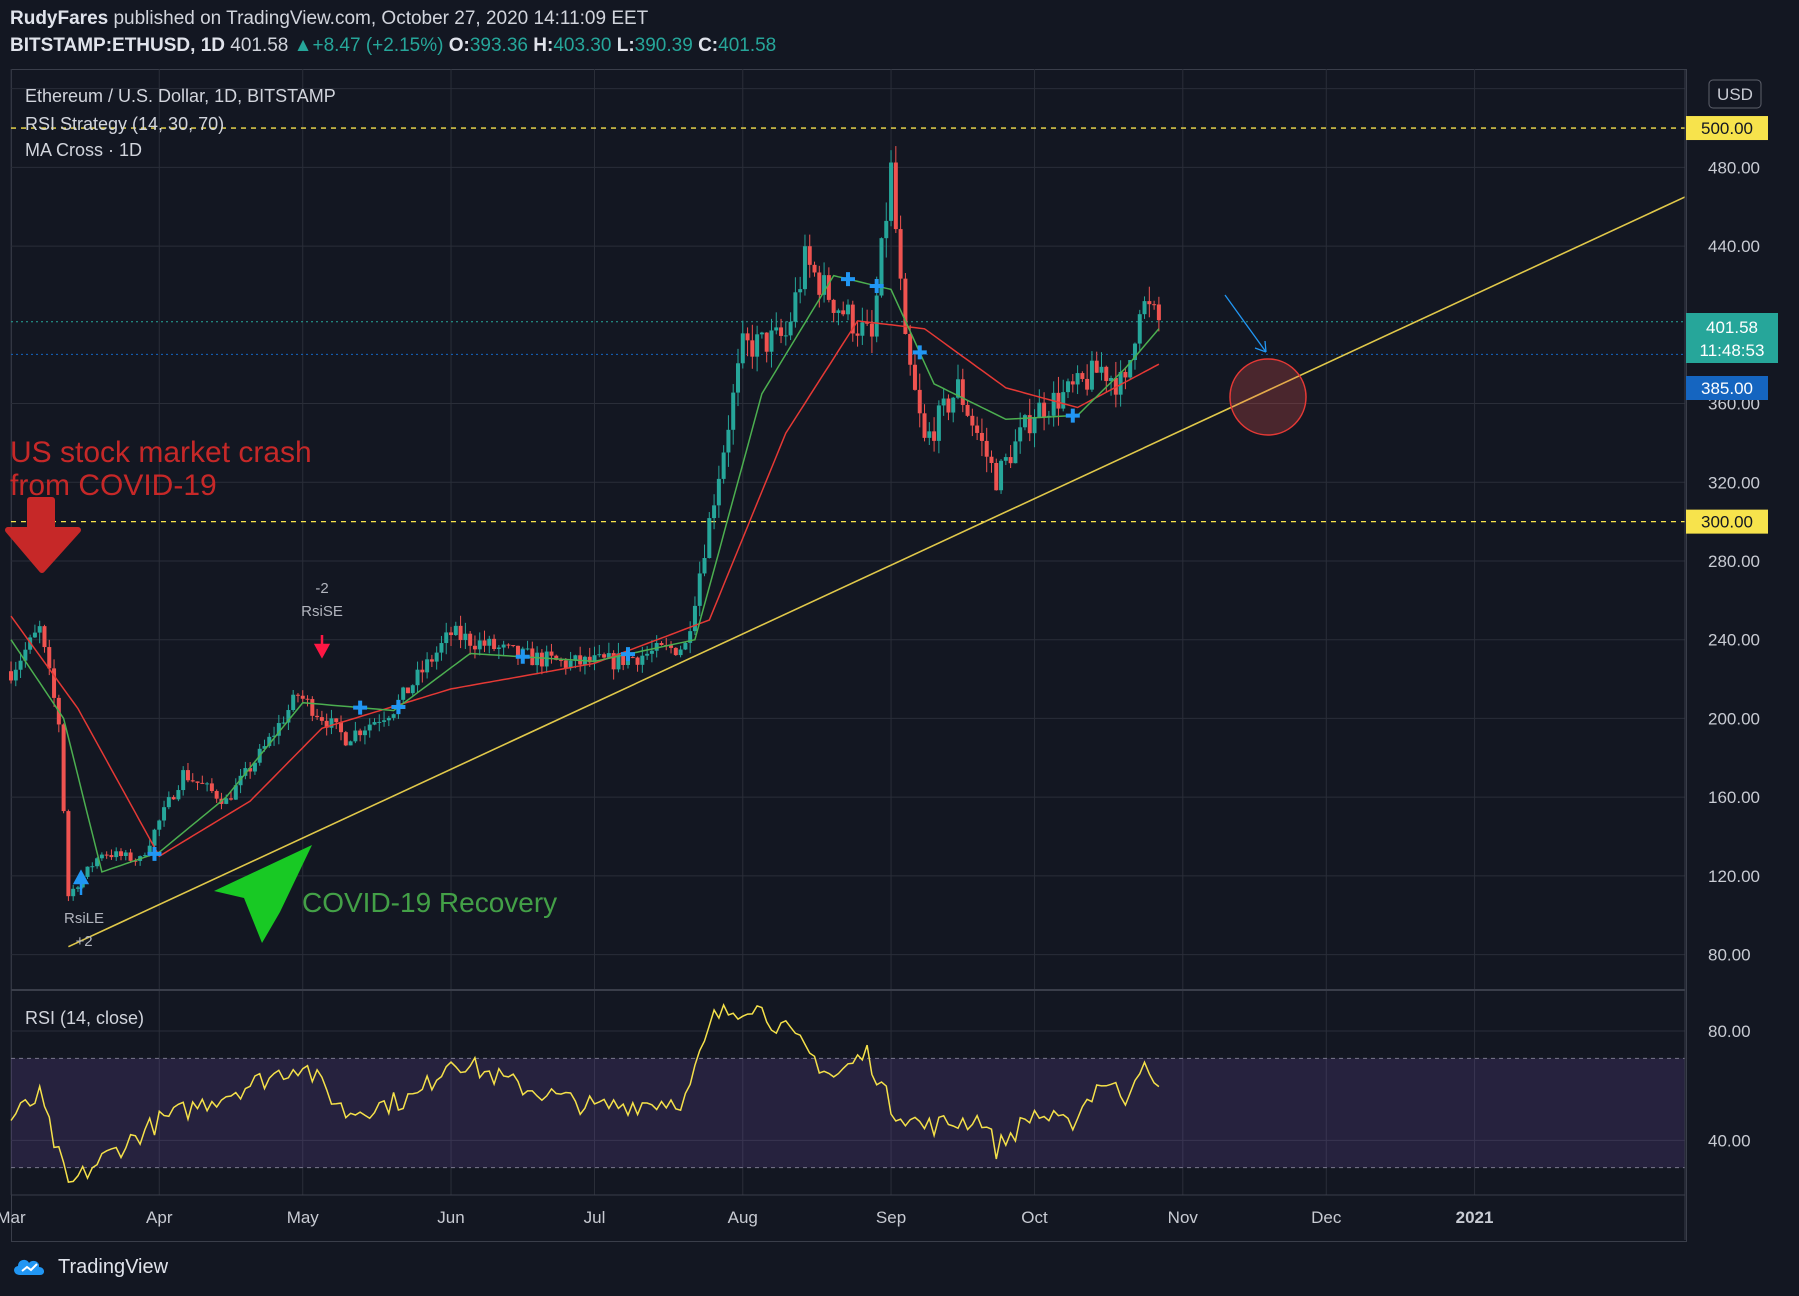  What do you see at coordinates (89, 1267) in the screenshot?
I see `tradingview-logo: TradingView` at bounding box center [89, 1267].